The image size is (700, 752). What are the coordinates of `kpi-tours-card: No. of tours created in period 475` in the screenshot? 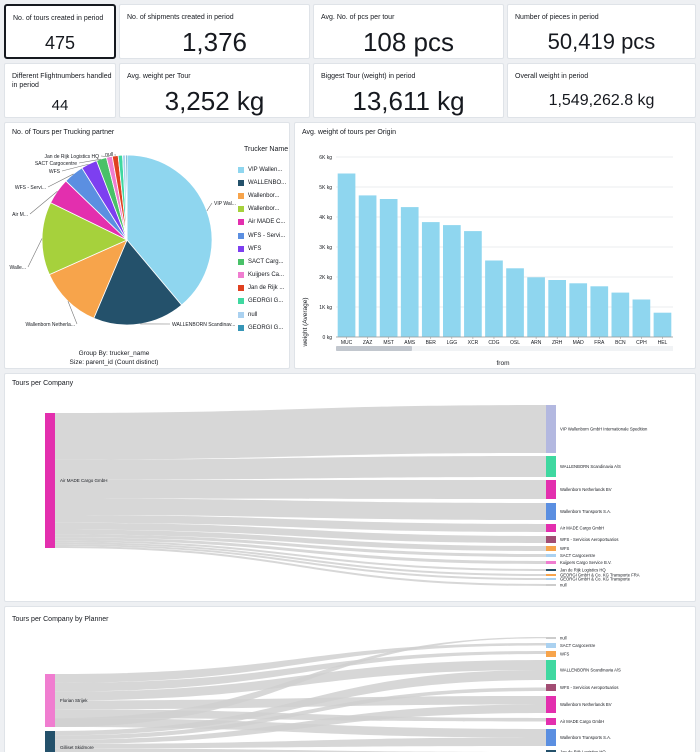 It's located at (60, 31).